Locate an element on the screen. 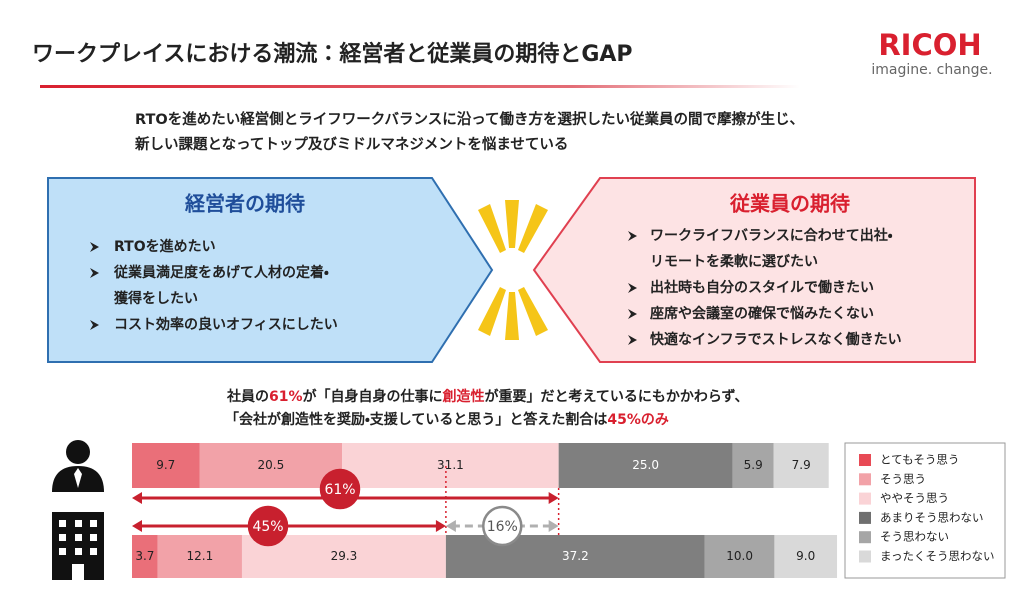 This screenshot has height=616, width=1024. value-label: 3.7 is located at coordinates (144, 556).